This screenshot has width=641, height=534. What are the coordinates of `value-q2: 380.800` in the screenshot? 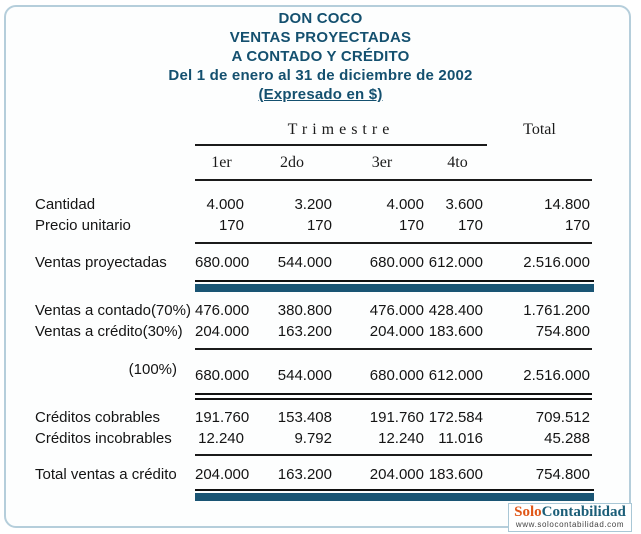 It's located at (304, 310).